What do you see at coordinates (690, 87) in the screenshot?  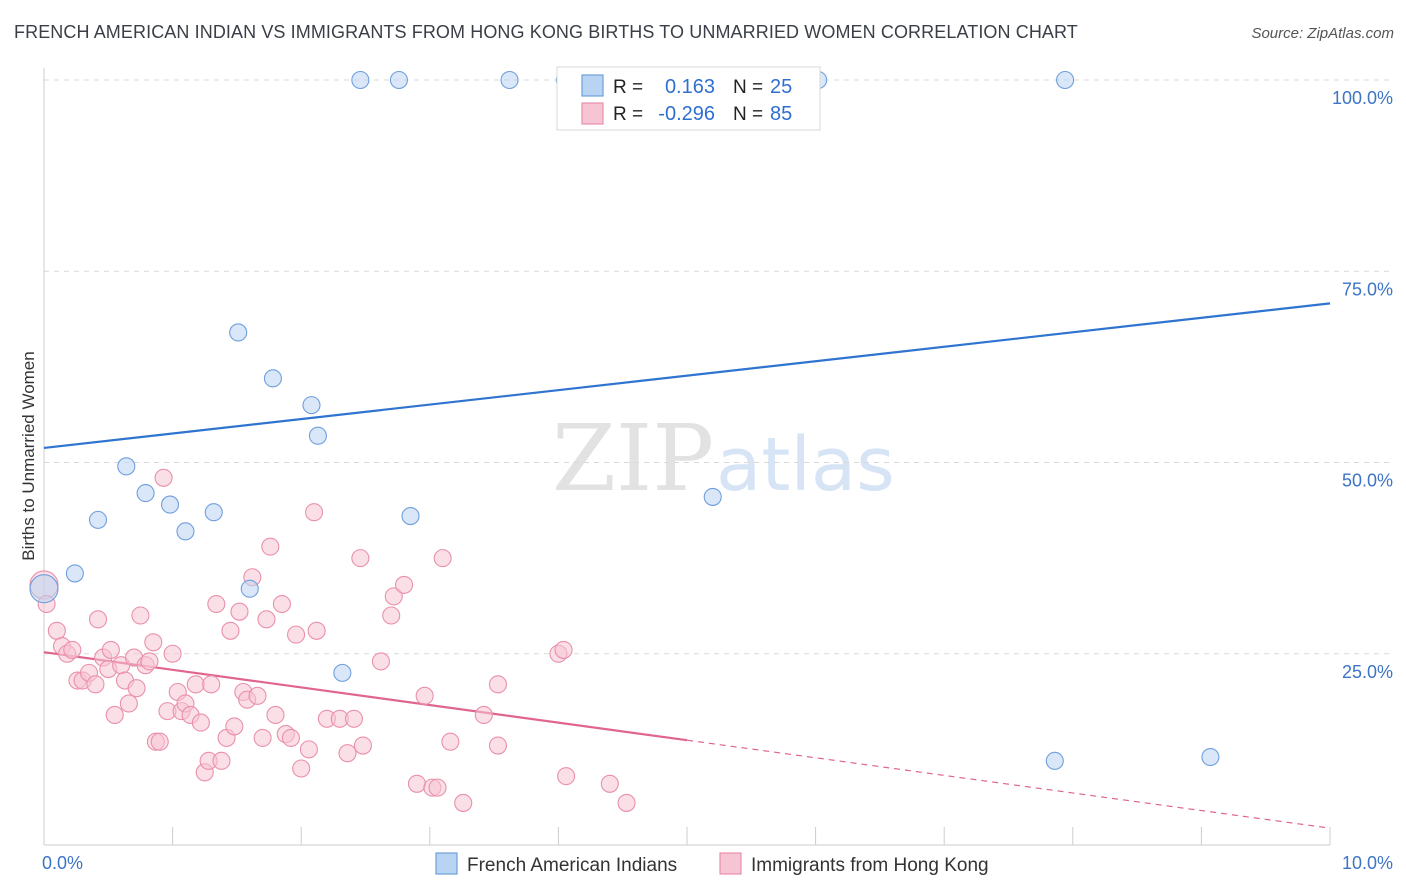 I see `legend-r-value-1: 0.163` at bounding box center [690, 87].